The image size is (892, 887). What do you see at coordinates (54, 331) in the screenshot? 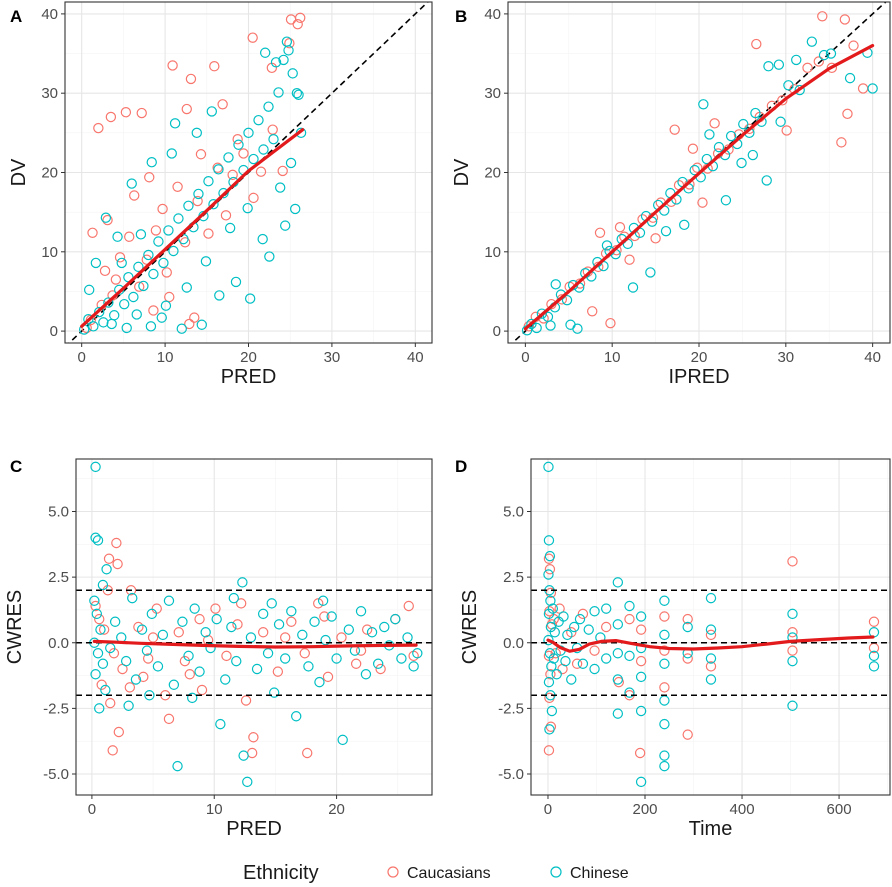
I see `y-tick-label: 0` at bounding box center [54, 331].